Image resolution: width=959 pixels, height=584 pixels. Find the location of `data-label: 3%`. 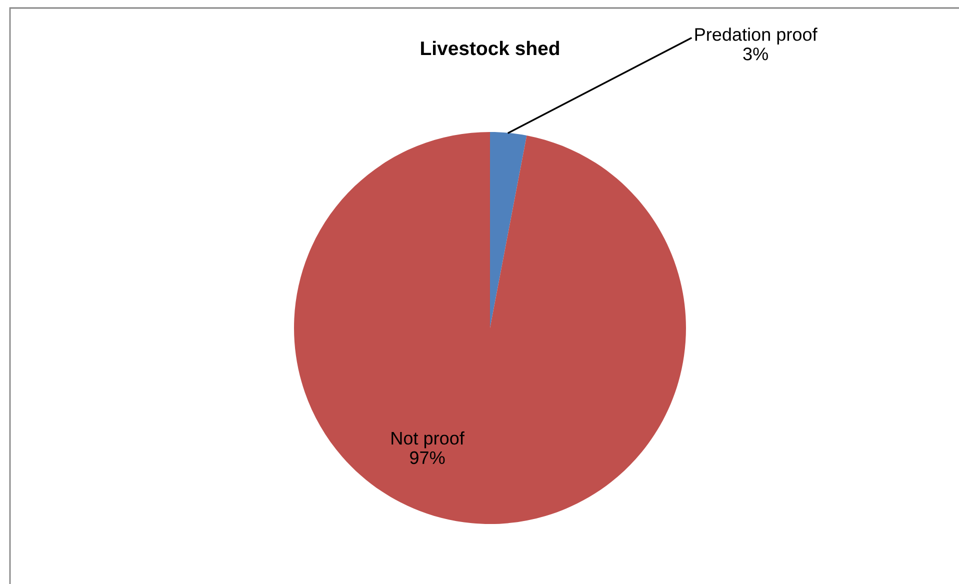

data-label: 3% is located at coordinates (755, 54).